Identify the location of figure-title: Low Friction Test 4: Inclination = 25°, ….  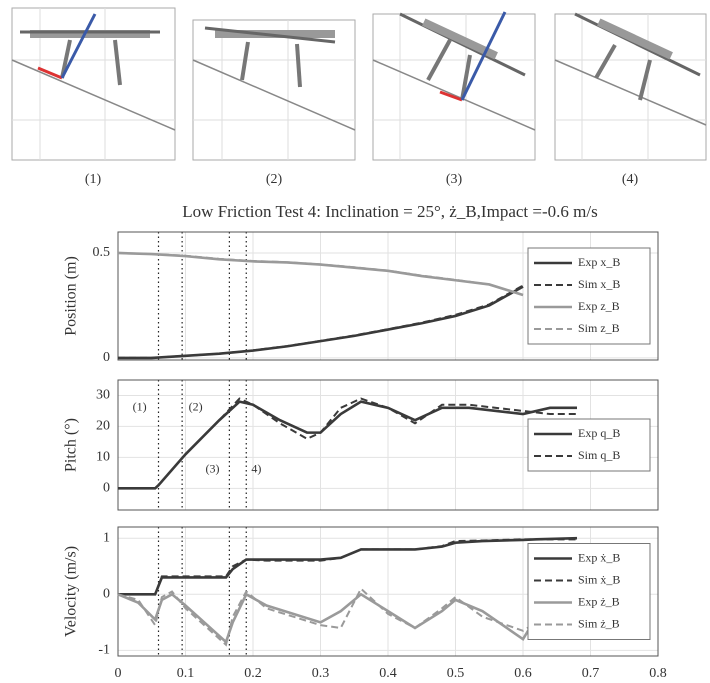
(389, 211).